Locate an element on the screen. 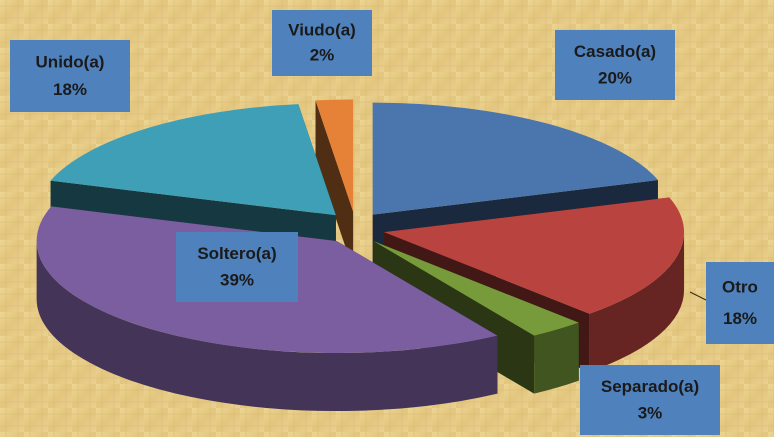 The width and height of the screenshot is (774, 437). label-name: Viudo(a) is located at coordinates (322, 30).